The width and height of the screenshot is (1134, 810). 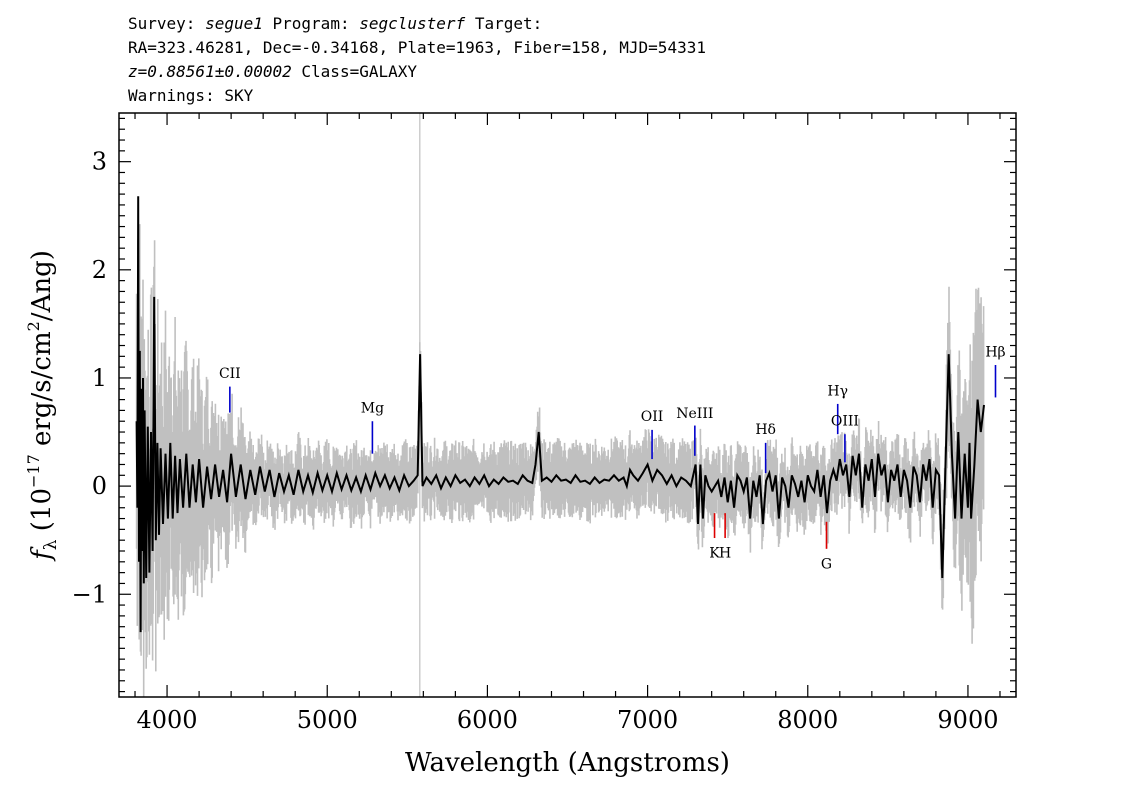 What do you see at coordinates (765, 430) in the screenshot?
I see `emission-line-label-4: Hδ` at bounding box center [765, 430].